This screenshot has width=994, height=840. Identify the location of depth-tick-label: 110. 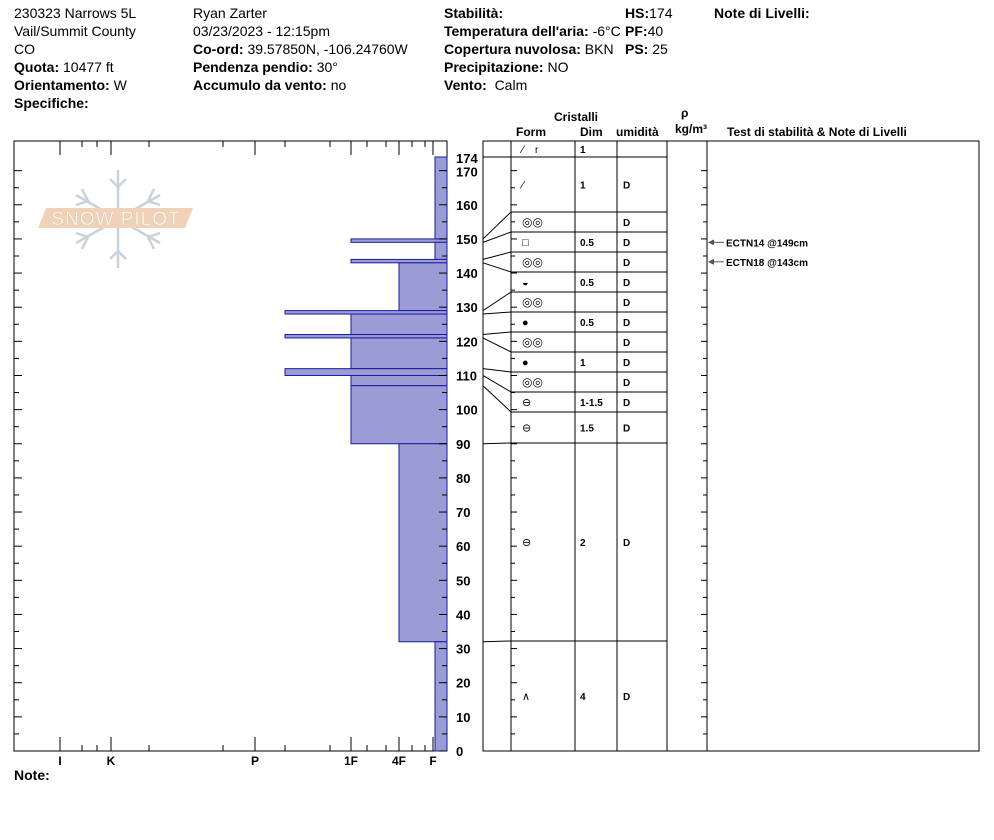
(466, 375).